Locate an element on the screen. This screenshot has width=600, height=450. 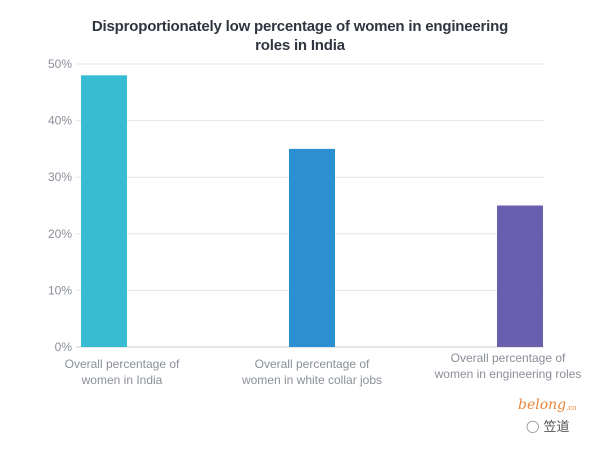
y-tick-label: 20% is located at coordinates (60, 234).